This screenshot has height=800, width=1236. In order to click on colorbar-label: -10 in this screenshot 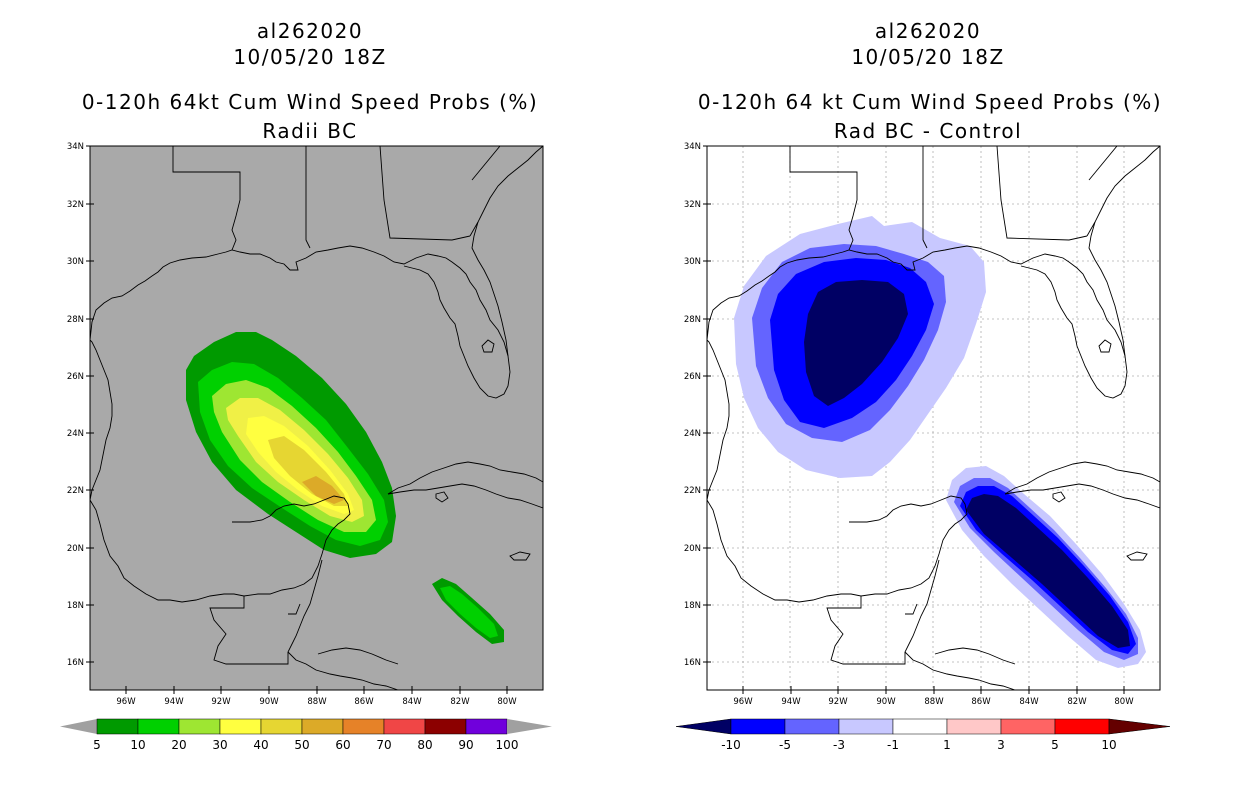, I will do `click(731, 745)`.